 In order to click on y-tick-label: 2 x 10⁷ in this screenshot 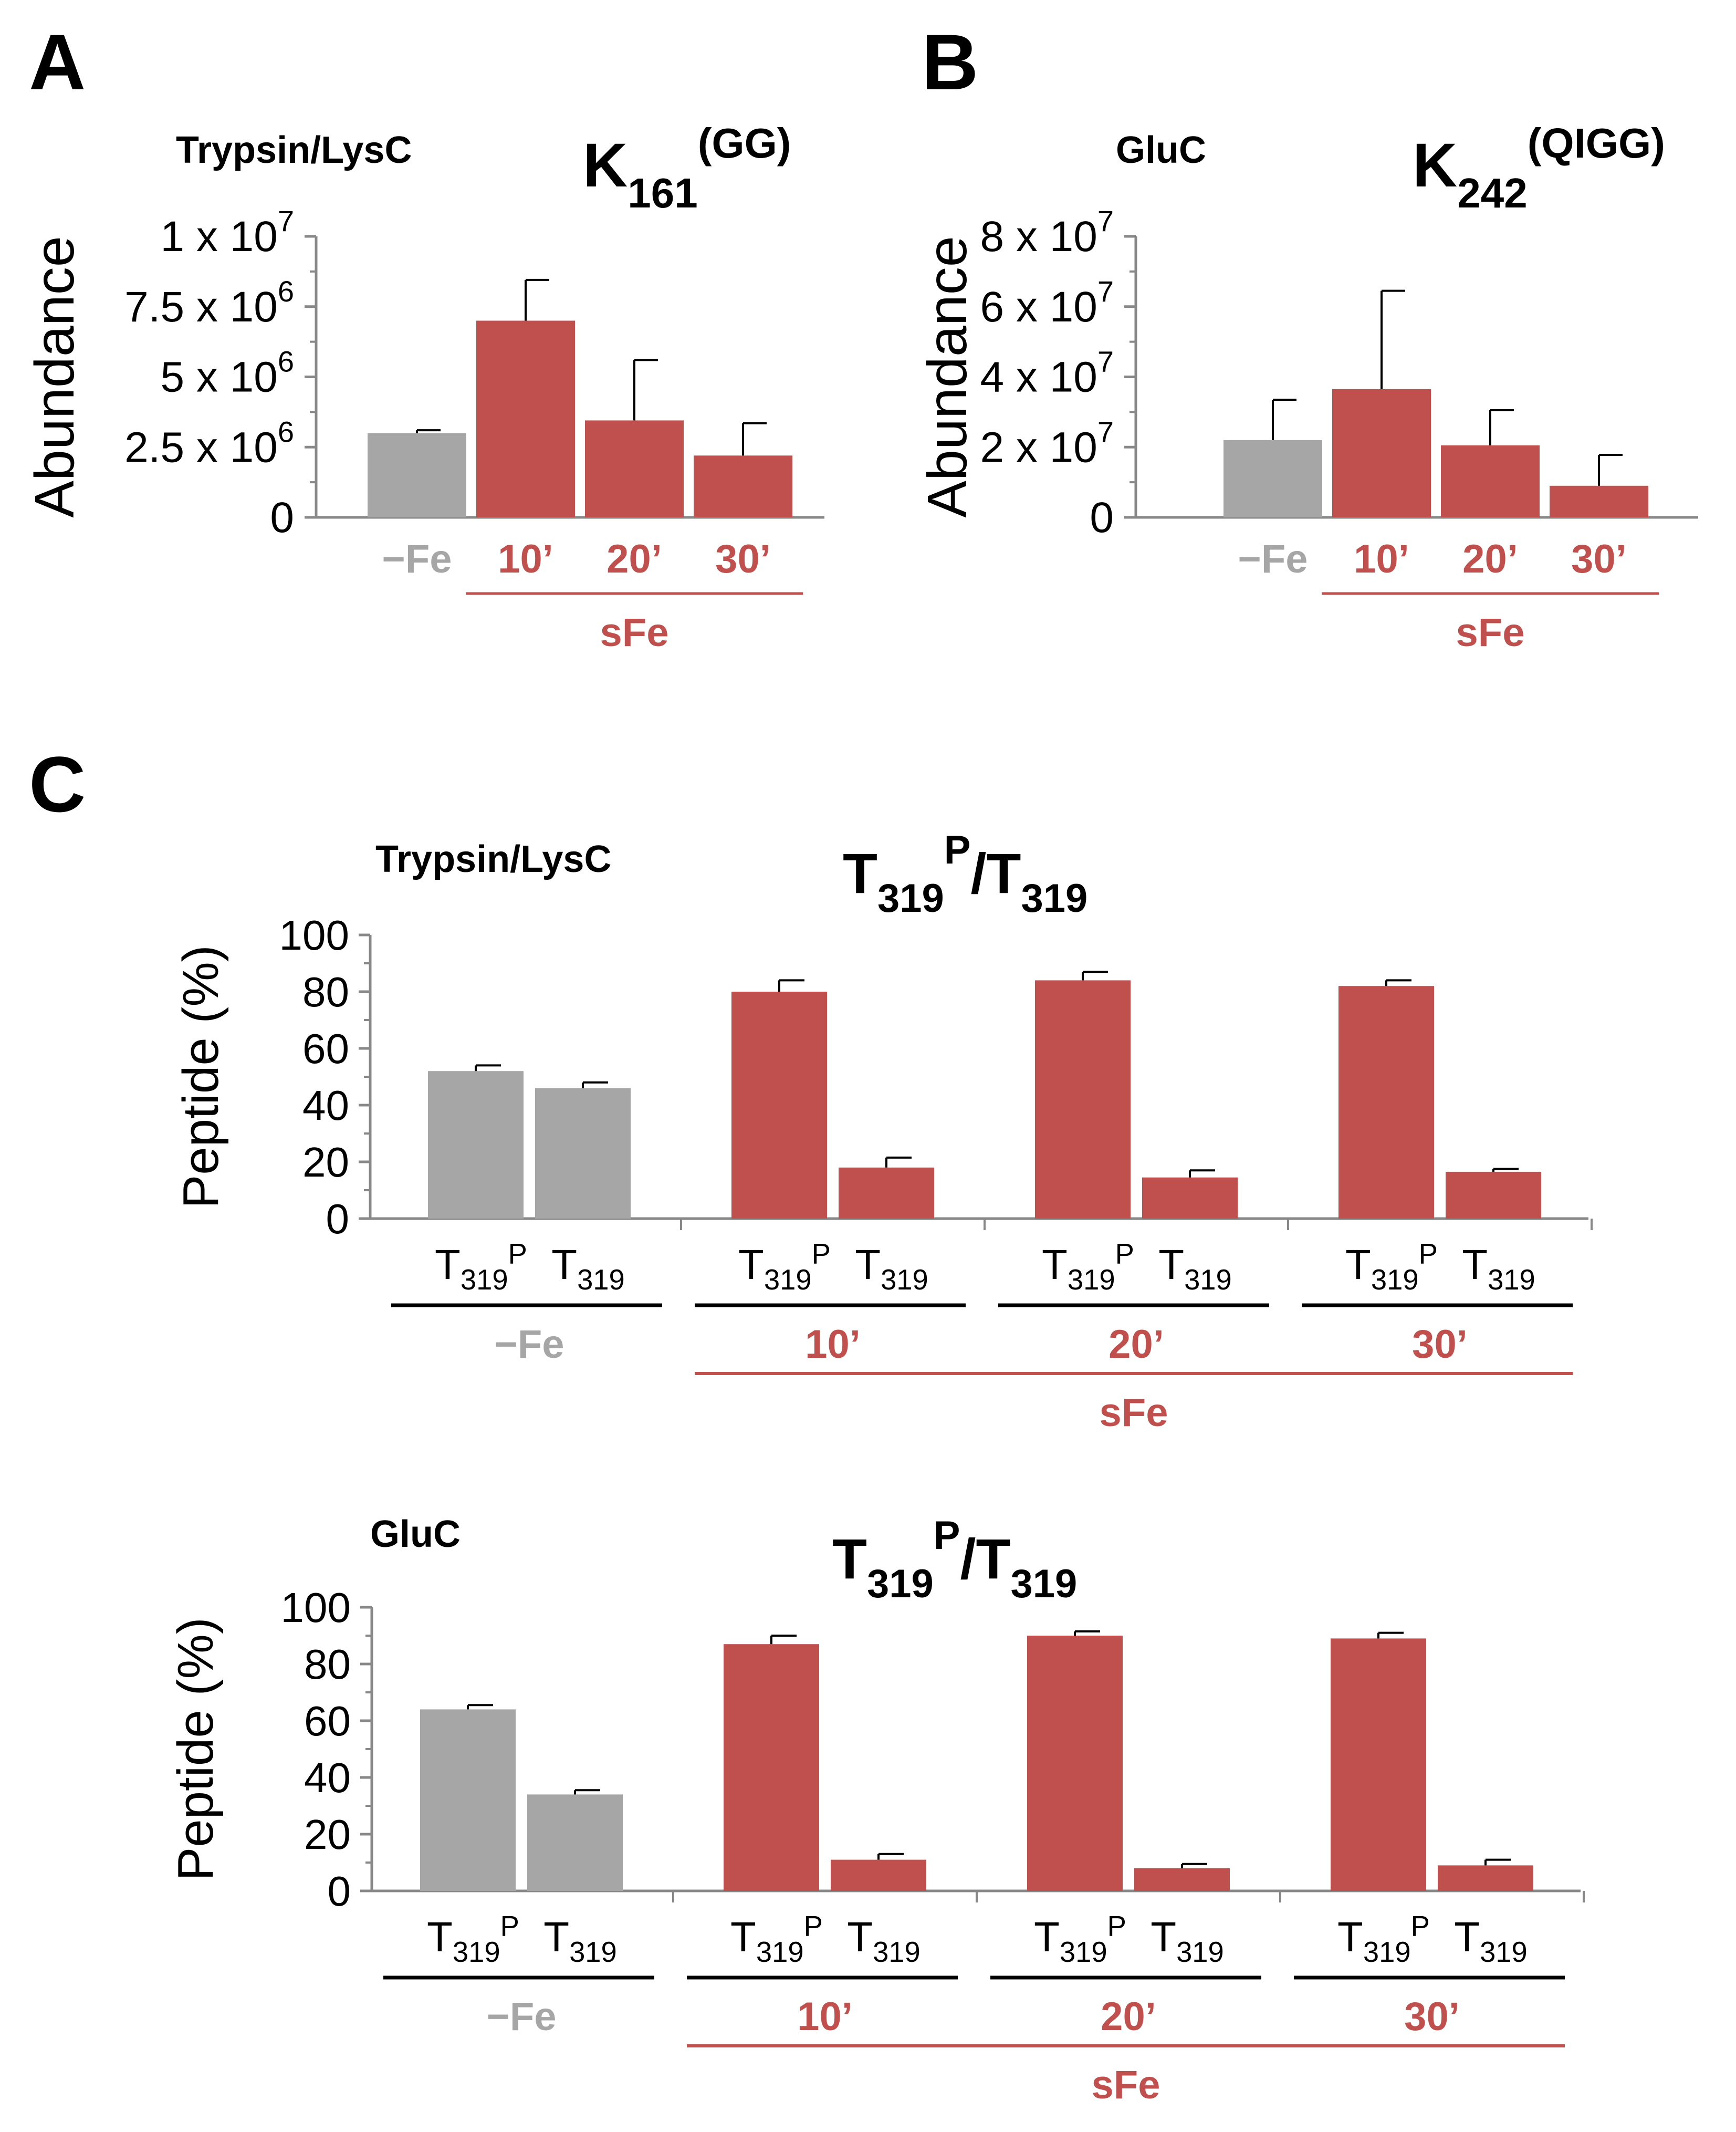, I will do `click(1047, 443)`.